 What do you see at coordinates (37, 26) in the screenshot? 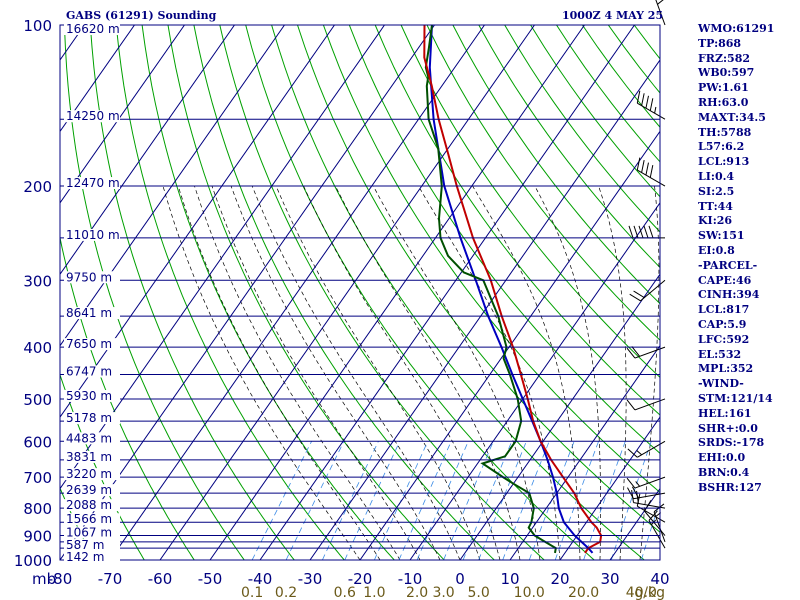
I see `pressure-label: 100` at bounding box center [37, 26].